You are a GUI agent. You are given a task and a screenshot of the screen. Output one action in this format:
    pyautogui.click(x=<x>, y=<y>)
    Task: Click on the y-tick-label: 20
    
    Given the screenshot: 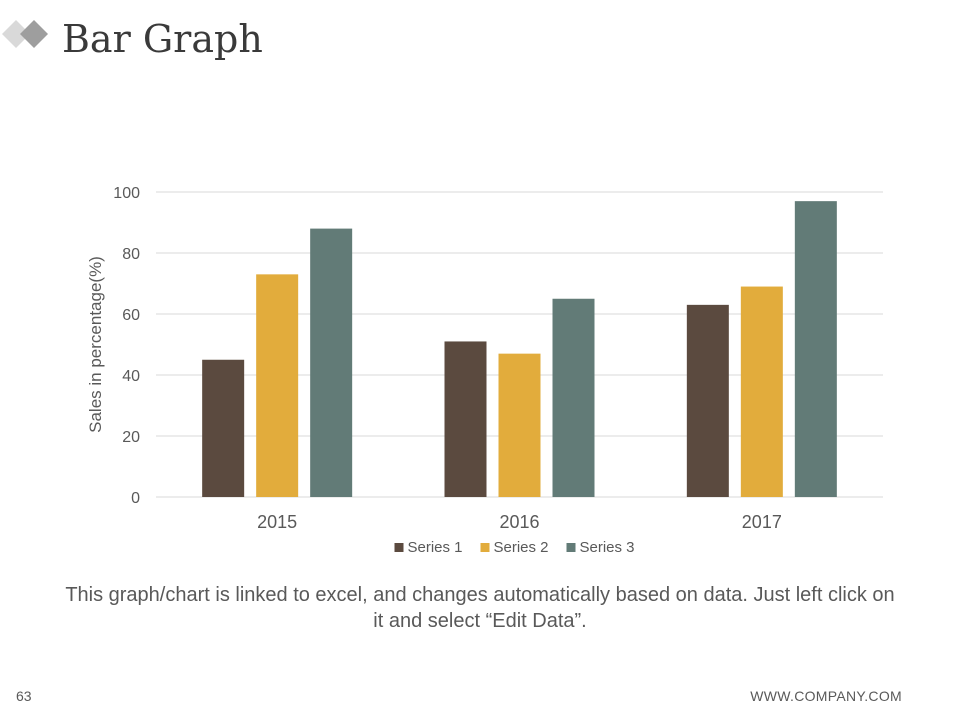 What is the action you would take?
    pyautogui.click(x=131, y=437)
    